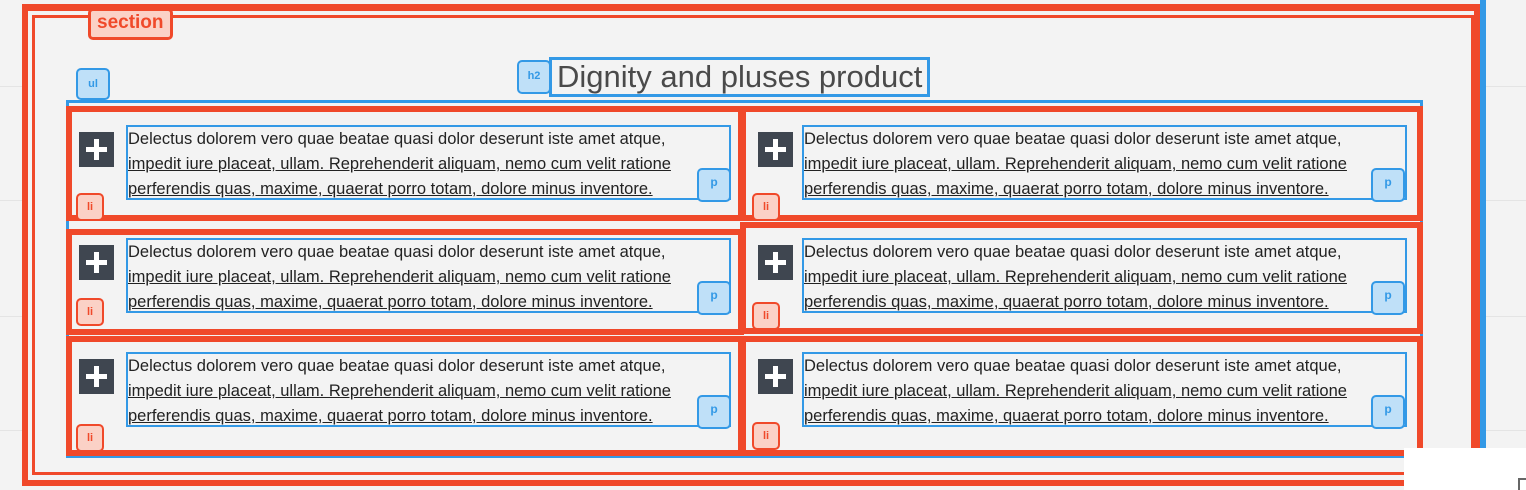 This screenshot has height=490, width=1526. I want to click on overlay-panel, so click(1465, 469).